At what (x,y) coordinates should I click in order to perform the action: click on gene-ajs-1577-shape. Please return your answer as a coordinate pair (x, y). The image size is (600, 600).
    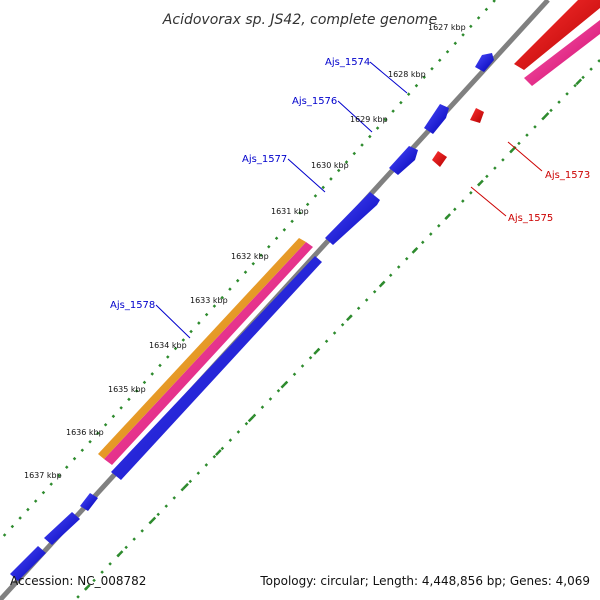
    Looking at the image, I should click on (403, 160).